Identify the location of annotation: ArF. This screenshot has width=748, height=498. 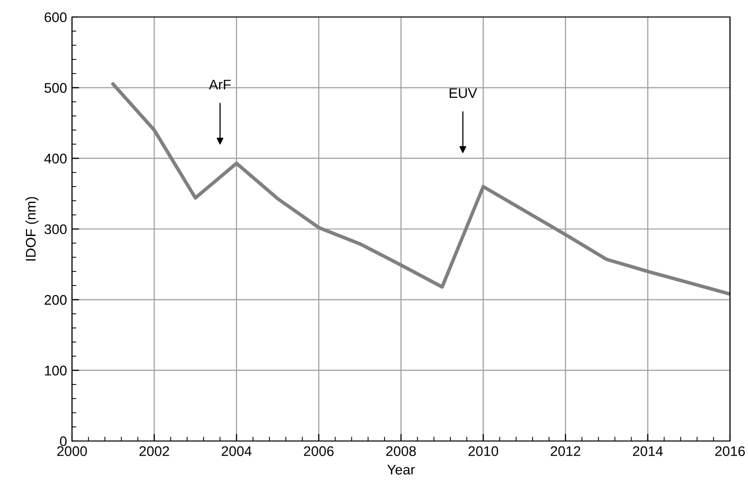
(219, 85).